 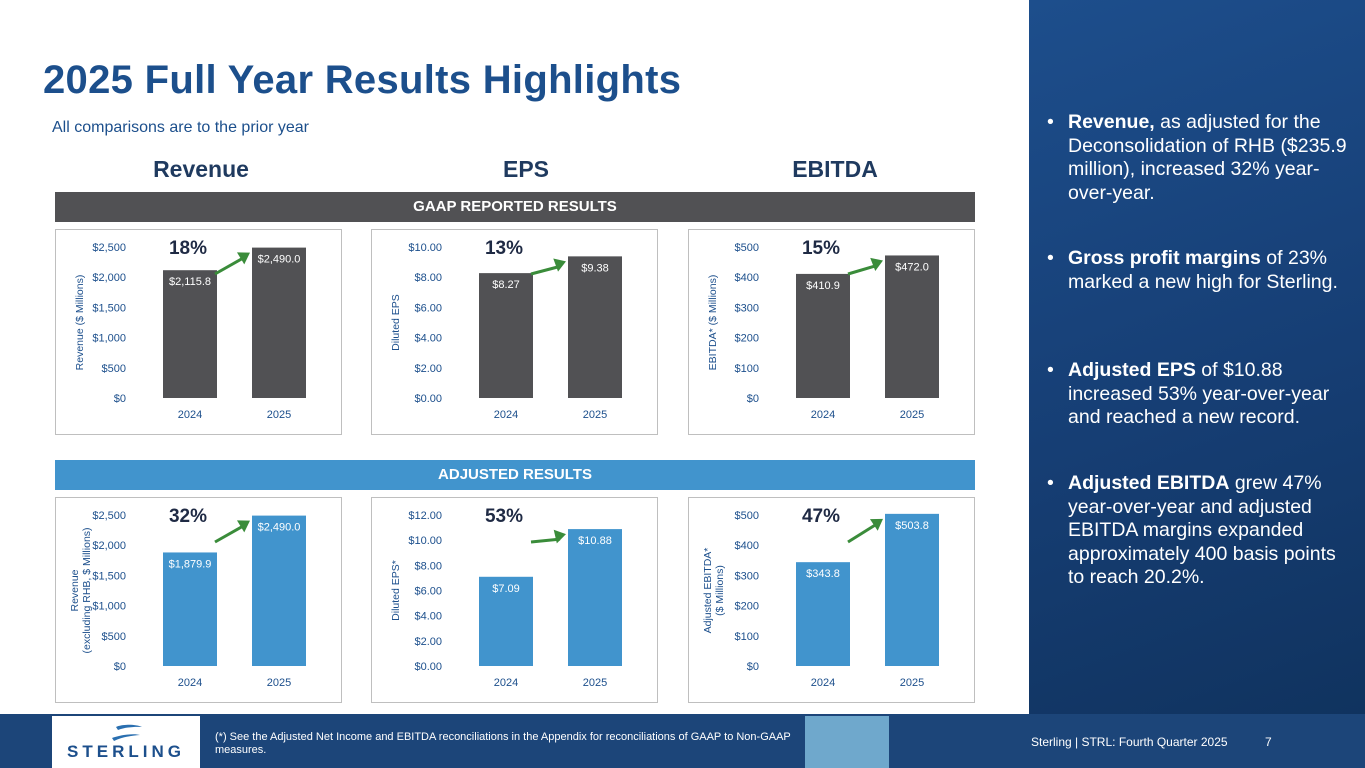 What do you see at coordinates (109, 278) in the screenshot?
I see `y-tick-label: $2,000` at bounding box center [109, 278].